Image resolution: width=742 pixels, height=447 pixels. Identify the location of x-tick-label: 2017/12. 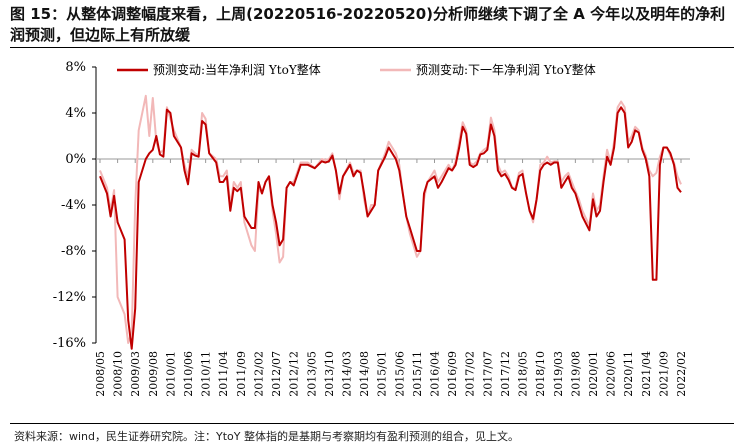
(505, 374).